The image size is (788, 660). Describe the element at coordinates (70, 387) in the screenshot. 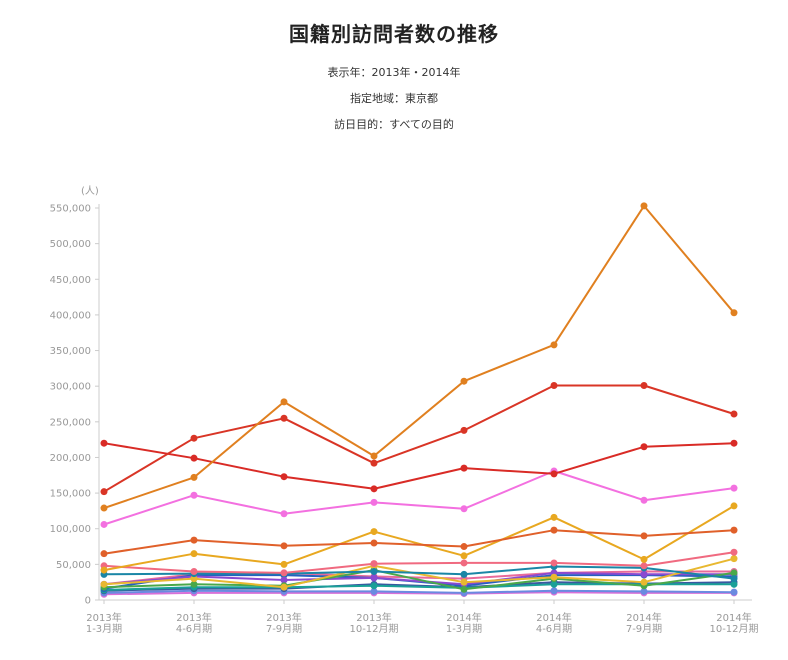

I see `y-tick-label: 300,000` at that location.